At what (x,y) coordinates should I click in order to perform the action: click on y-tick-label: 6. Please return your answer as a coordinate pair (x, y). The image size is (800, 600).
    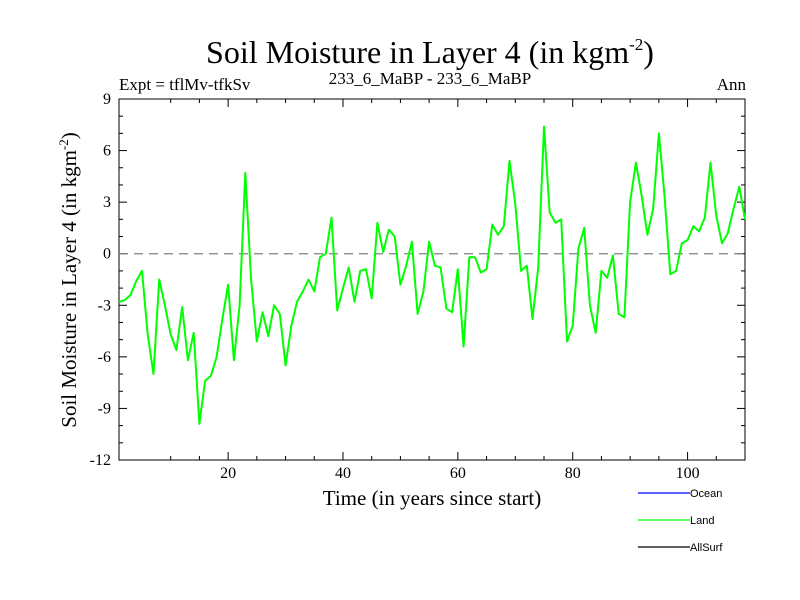
    Looking at the image, I should click on (107, 151).